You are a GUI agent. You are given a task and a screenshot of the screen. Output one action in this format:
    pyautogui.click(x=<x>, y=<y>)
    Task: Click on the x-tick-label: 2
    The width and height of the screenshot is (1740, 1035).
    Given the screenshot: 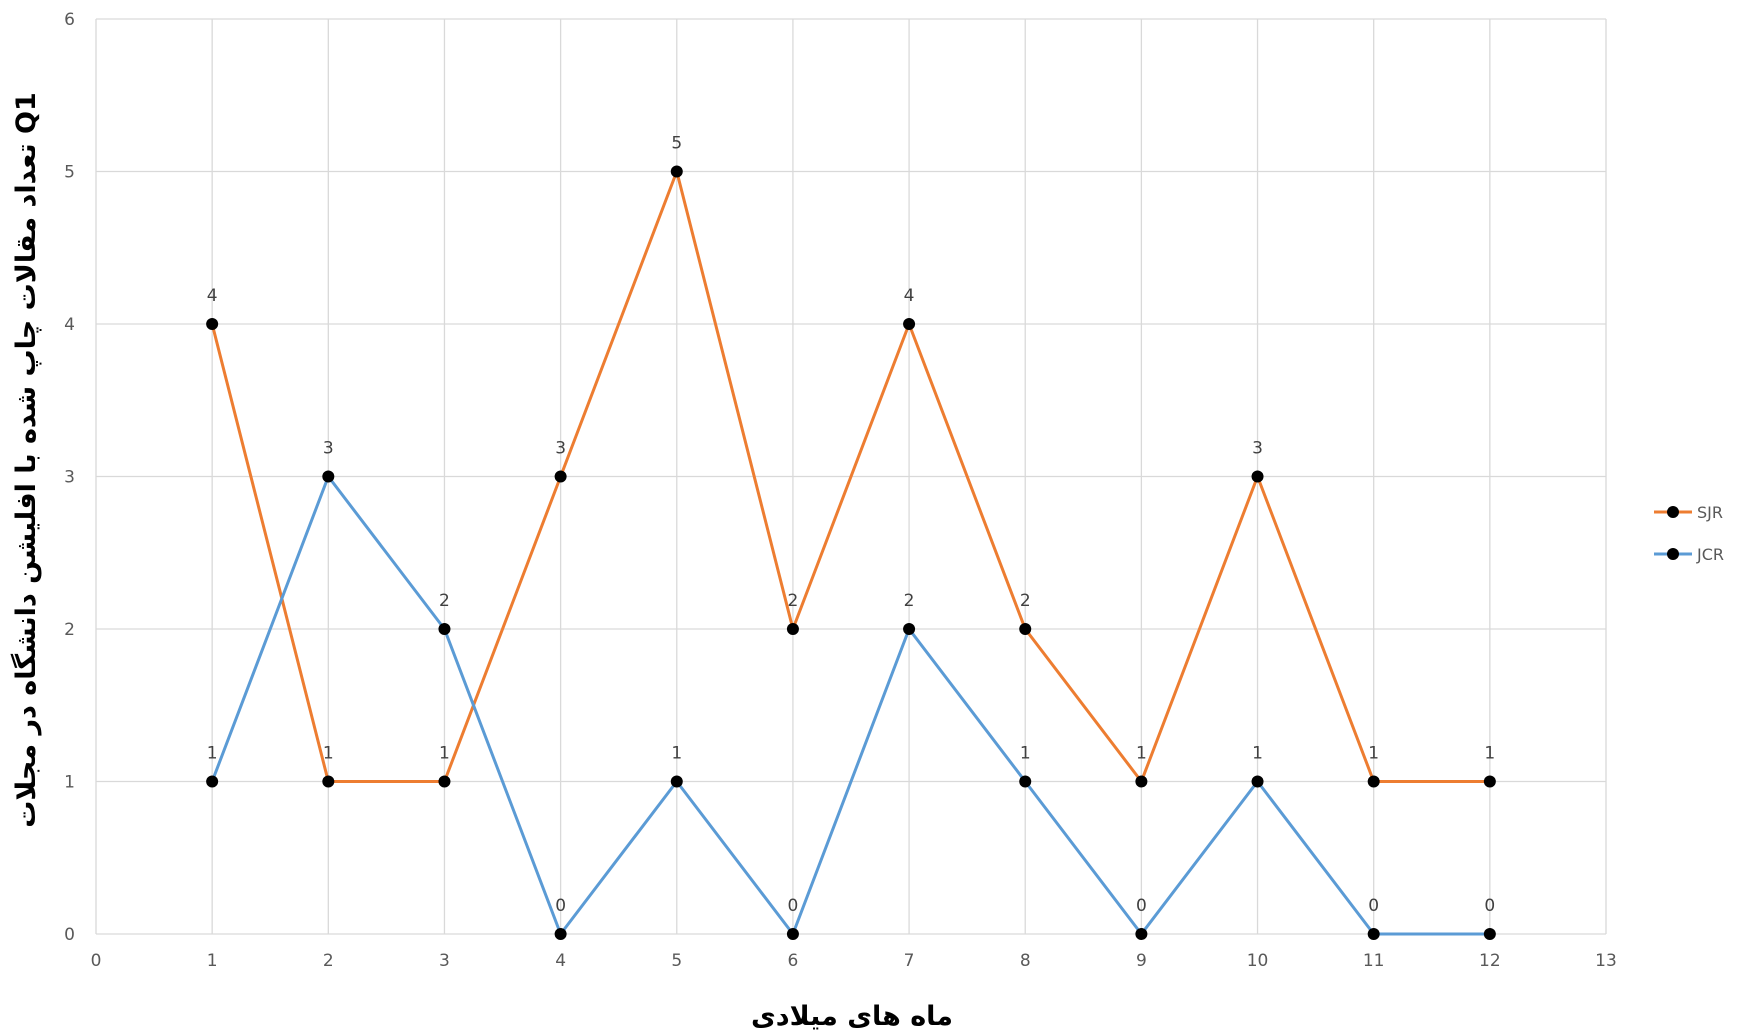 What is the action you would take?
    pyautogui.click(x=328, y=961)
    